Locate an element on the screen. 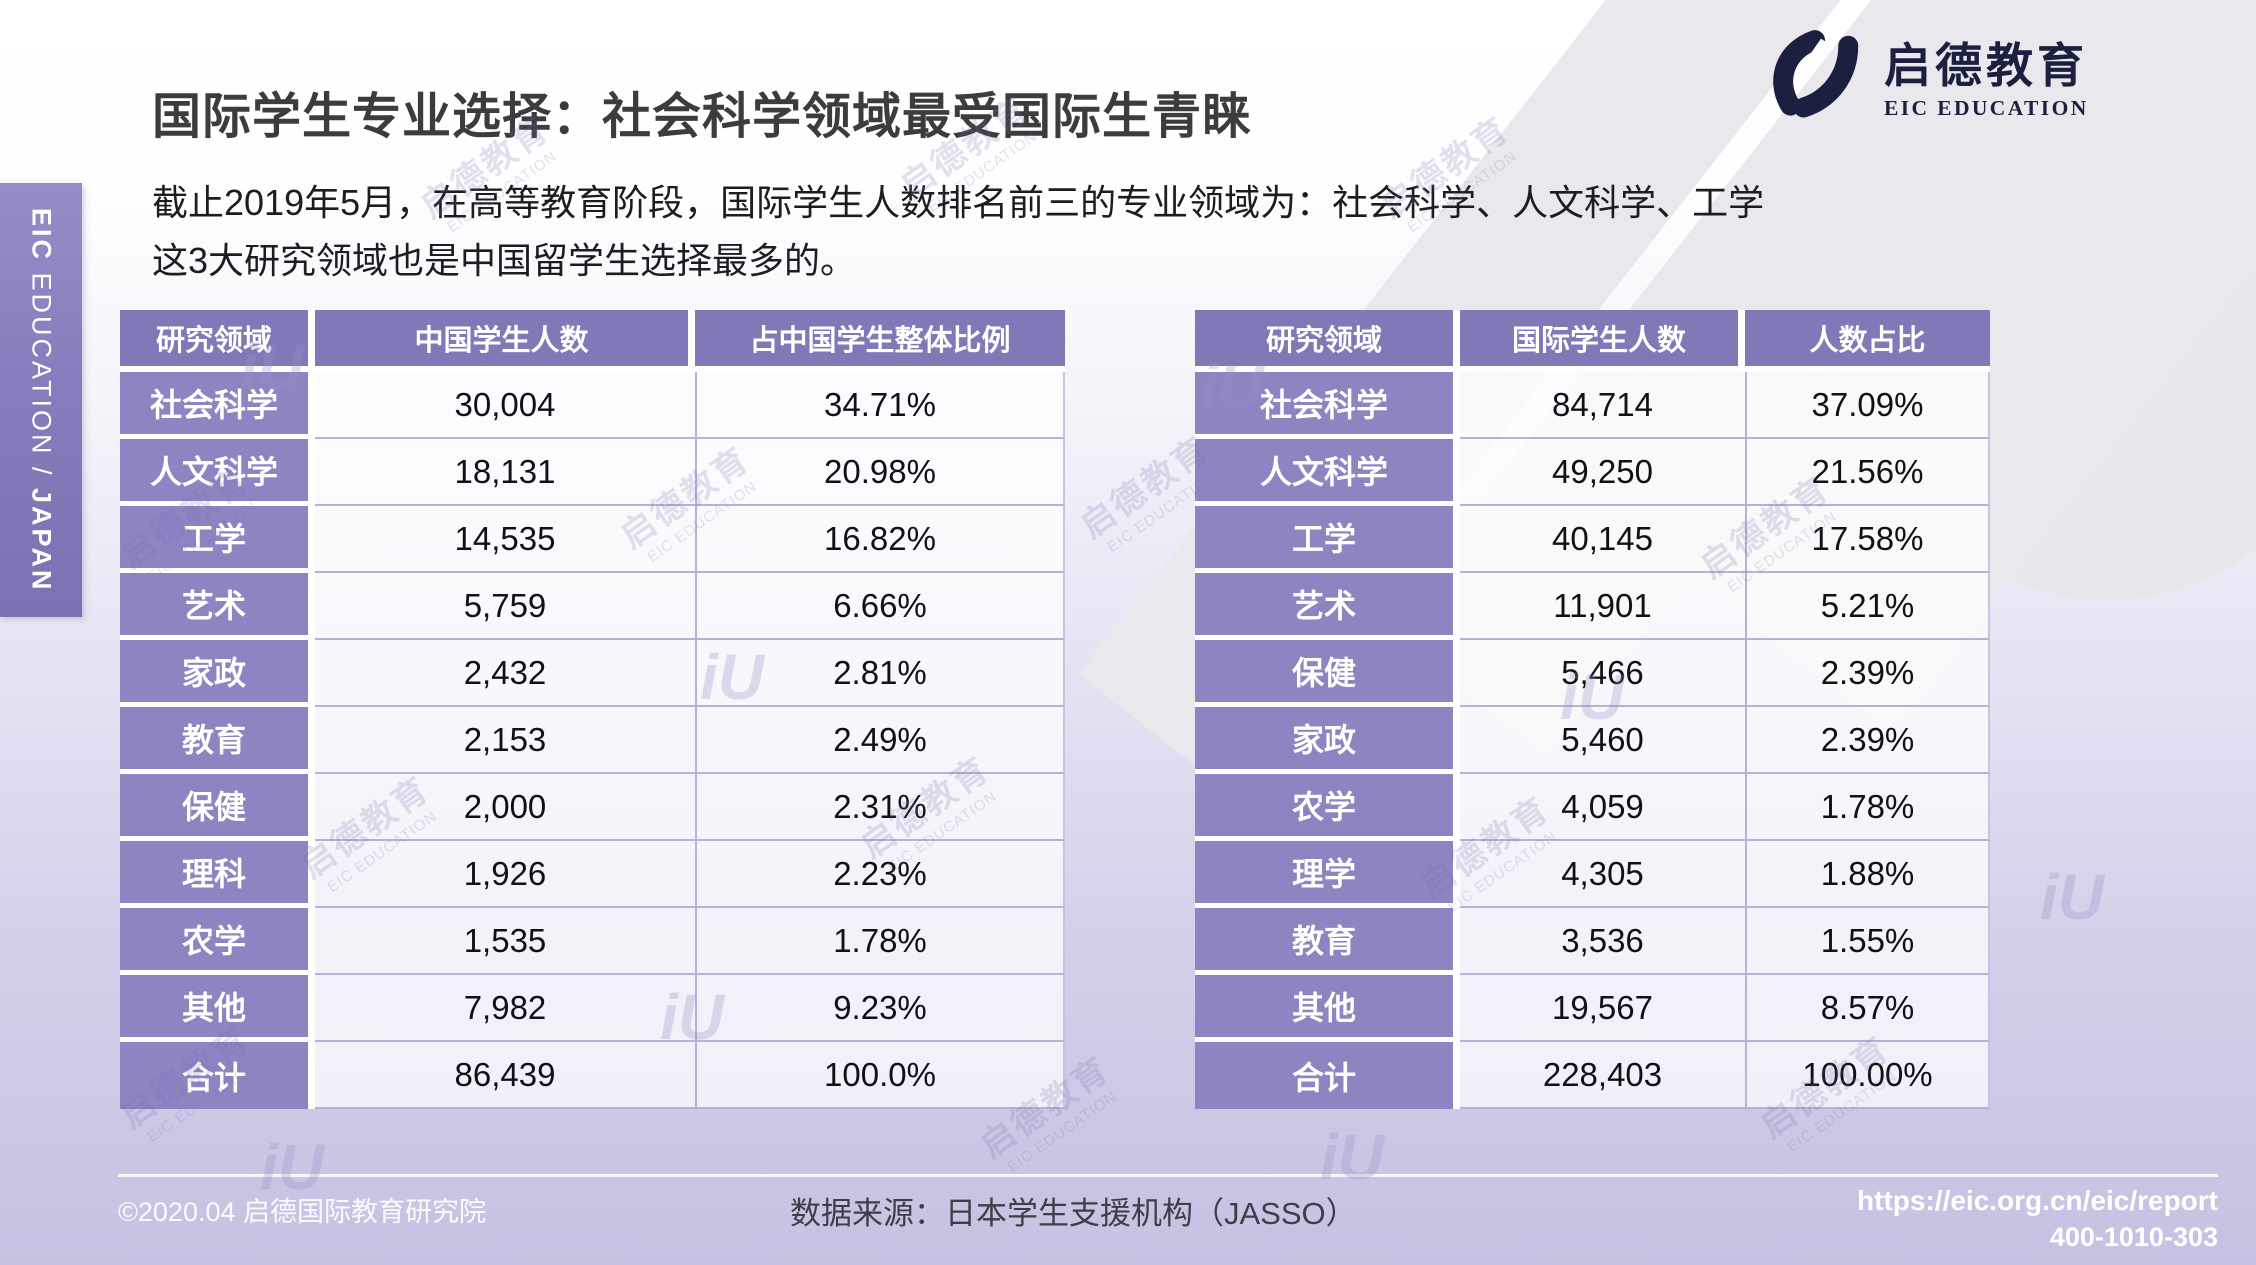  cell-value: 17.58% is located at coordinates (1867, 539).